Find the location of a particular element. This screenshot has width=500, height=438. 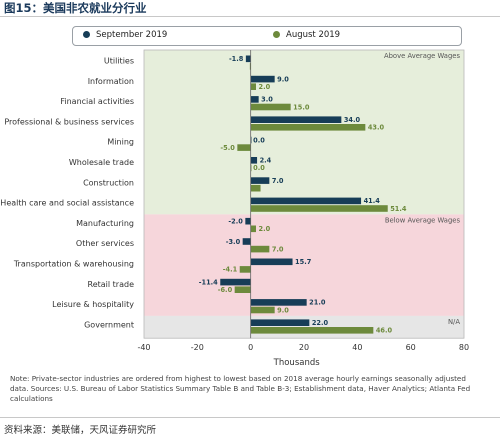

data-label-s1-5: 0.0 is located at coordinates (259, 168).